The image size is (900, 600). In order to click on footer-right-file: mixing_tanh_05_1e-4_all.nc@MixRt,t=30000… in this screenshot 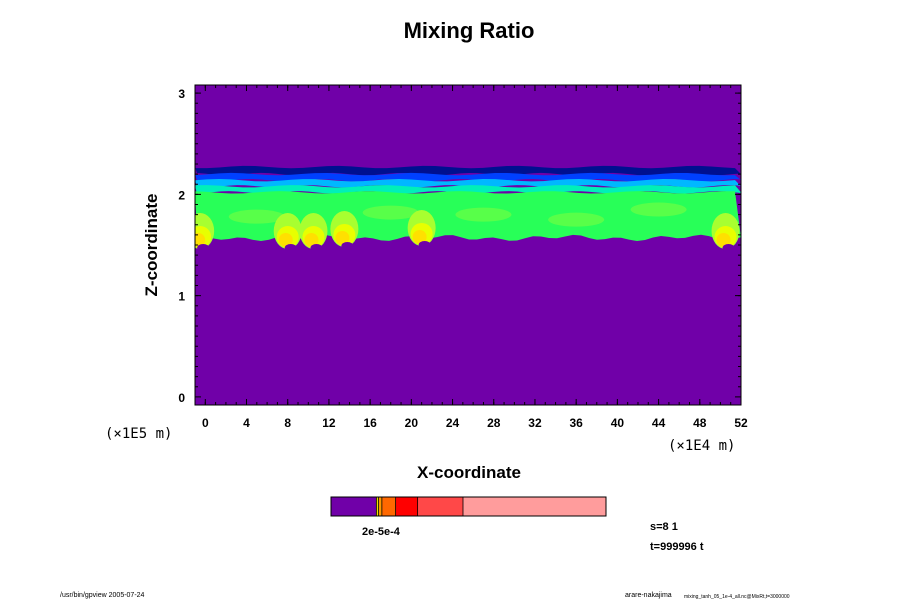, I will do `click(737, 597)`.